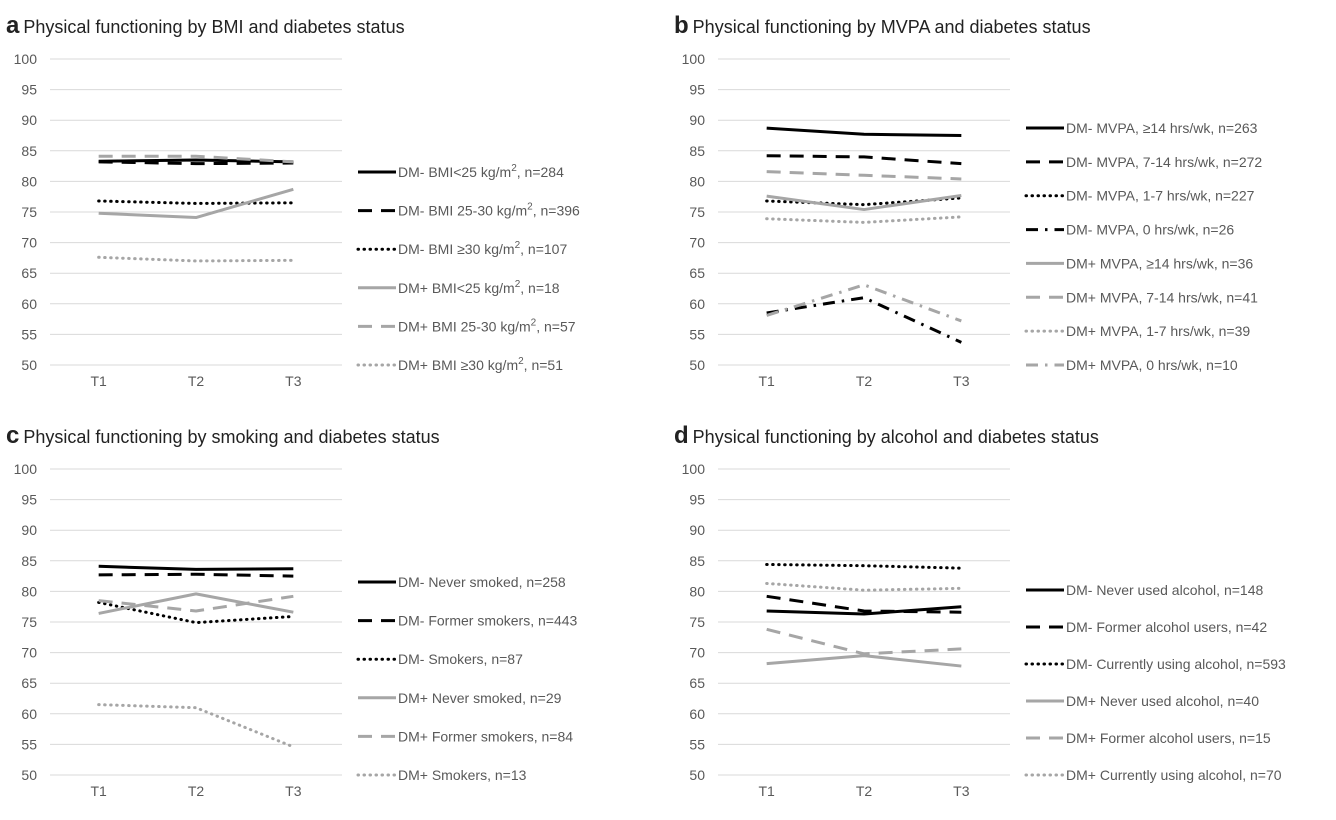  I want to click on legend-label: DM- Currently using alcohol, n=593, so click(1176, 664).